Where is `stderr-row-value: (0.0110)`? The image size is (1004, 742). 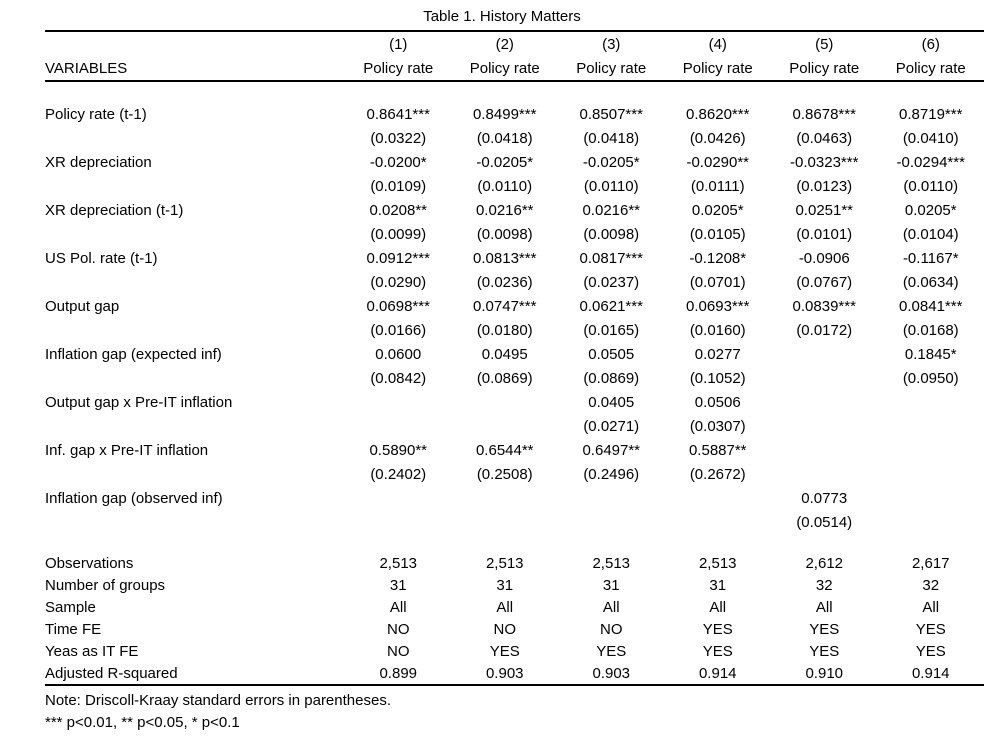
stderr-row-value: (0.0110) is located at coordinates (505, 186).